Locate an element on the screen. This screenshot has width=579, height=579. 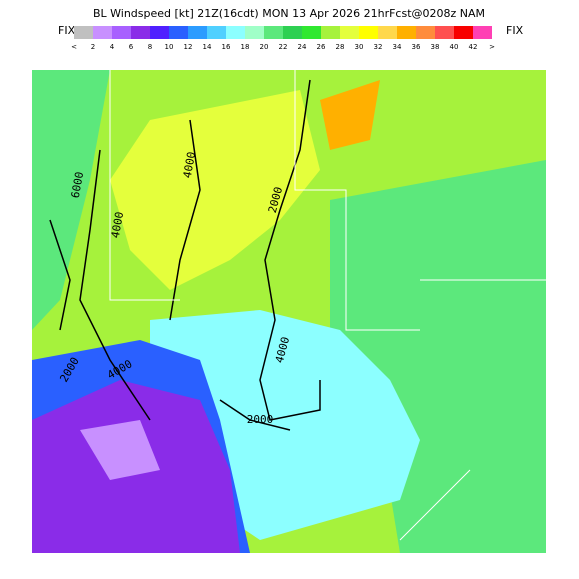
color-scale: <2 4 6 8 10 12 14 16 18 20 22 24 26 28 30 32 34 36 38 40 42 > is located at coordinates (283, 38).